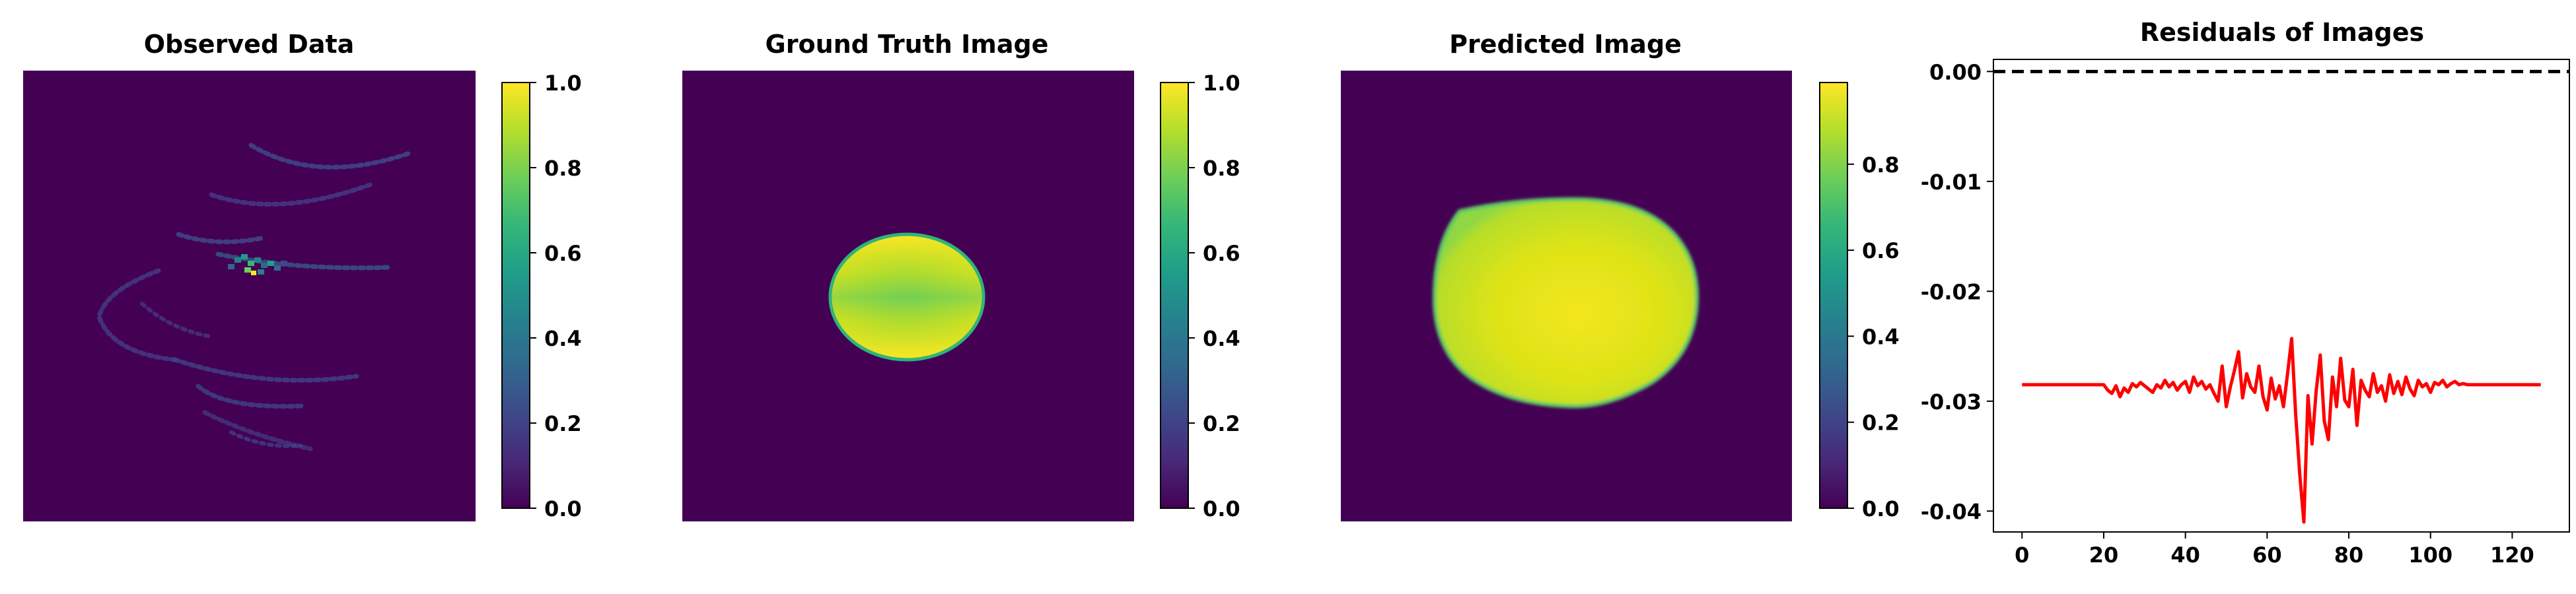  I want to click on colorbar-predicted, so click(1834, 295).